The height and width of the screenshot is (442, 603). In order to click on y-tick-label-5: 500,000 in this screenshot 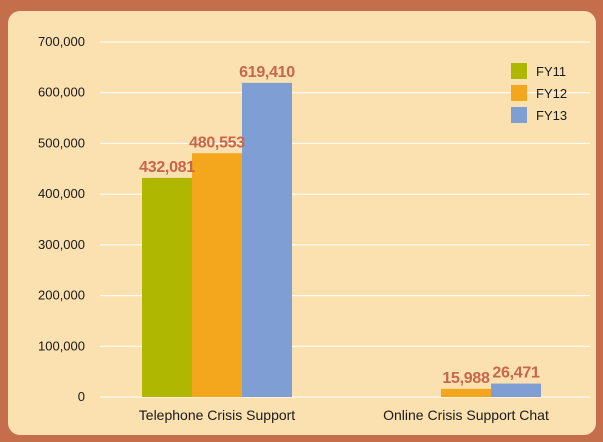, I will do `click(61, 142)`.